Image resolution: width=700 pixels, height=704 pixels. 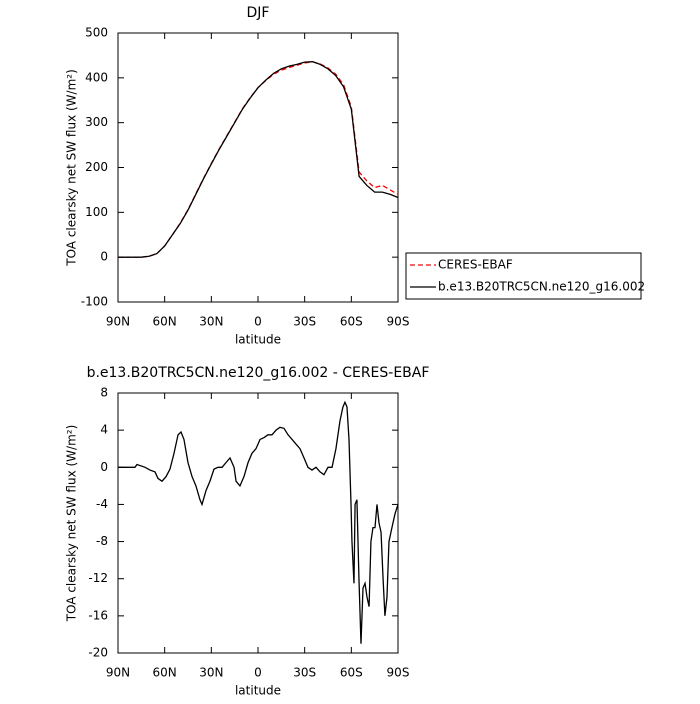 I want to click on legend-frame, so click(x=523, y=276).